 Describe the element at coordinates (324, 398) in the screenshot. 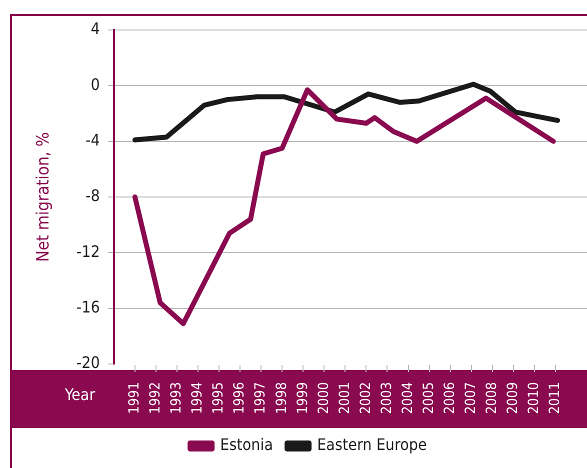

I see `x-tick-label: 2000` at that location.